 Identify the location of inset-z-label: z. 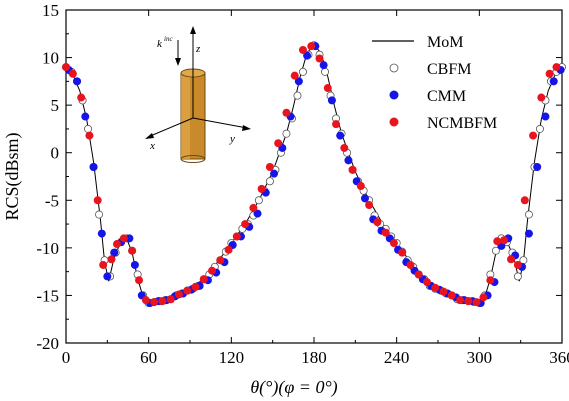
(198, 49).